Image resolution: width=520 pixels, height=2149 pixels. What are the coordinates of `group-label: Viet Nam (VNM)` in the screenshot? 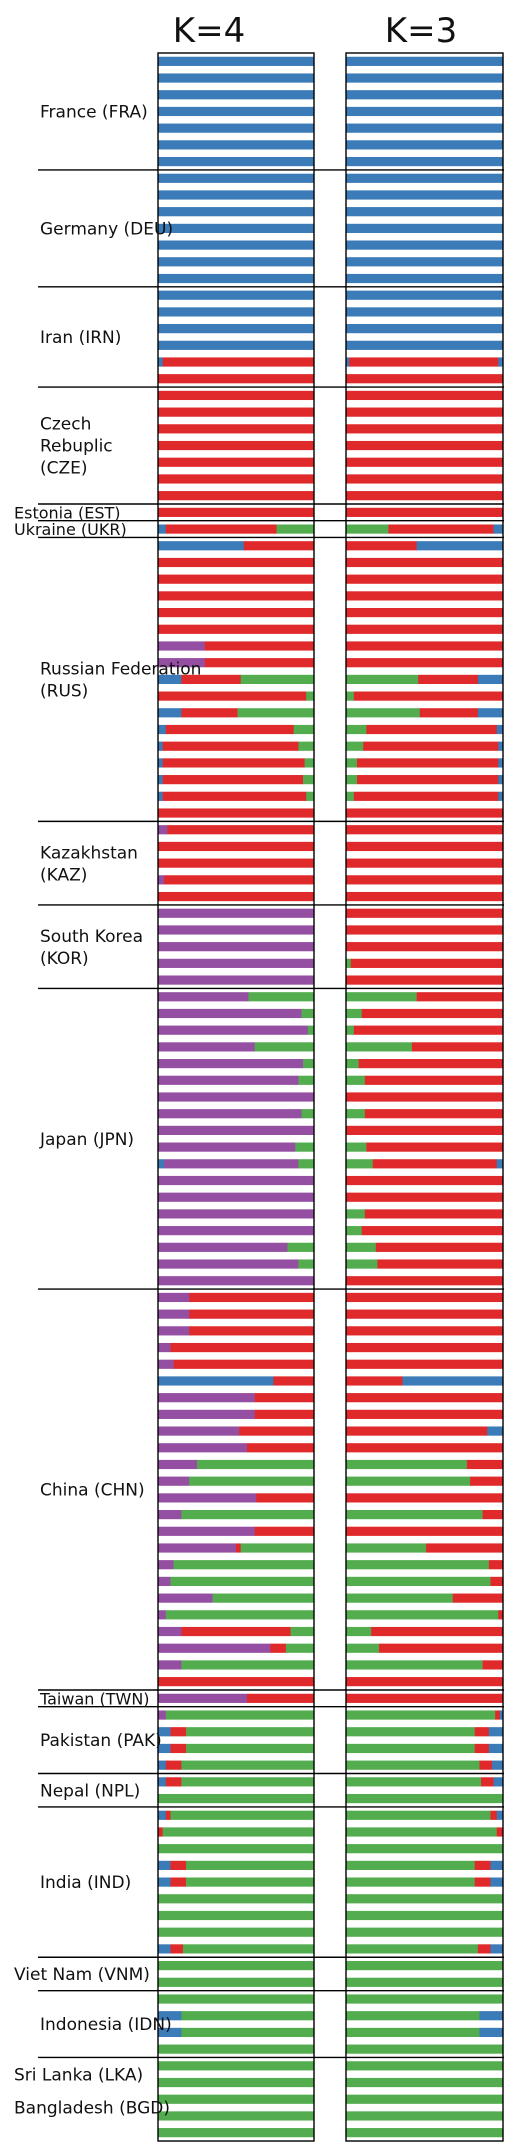 It's located at (82, 1975).